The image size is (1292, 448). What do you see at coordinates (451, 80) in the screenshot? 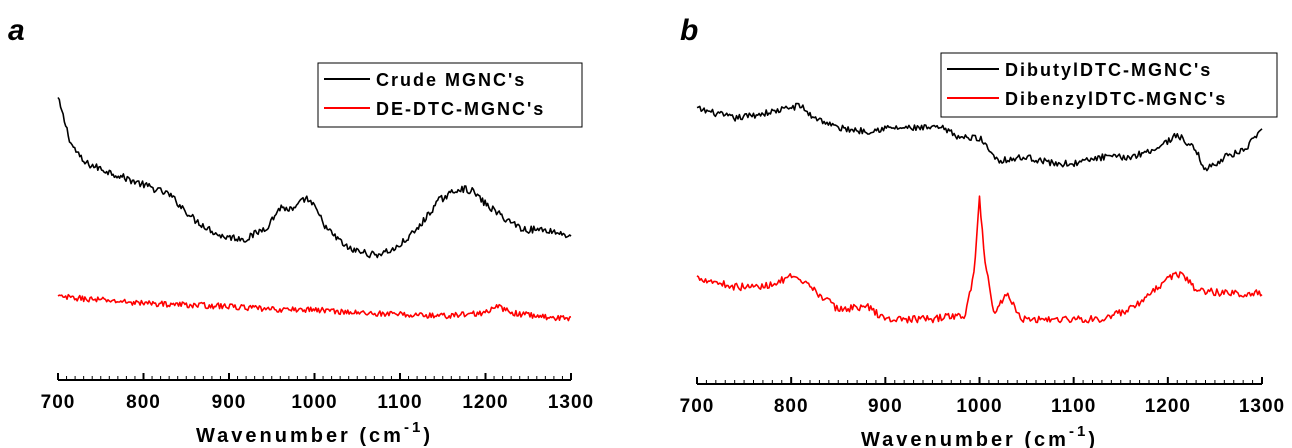
I see `legend-label: Crude MGNC's` at bounding box center [451, 80].